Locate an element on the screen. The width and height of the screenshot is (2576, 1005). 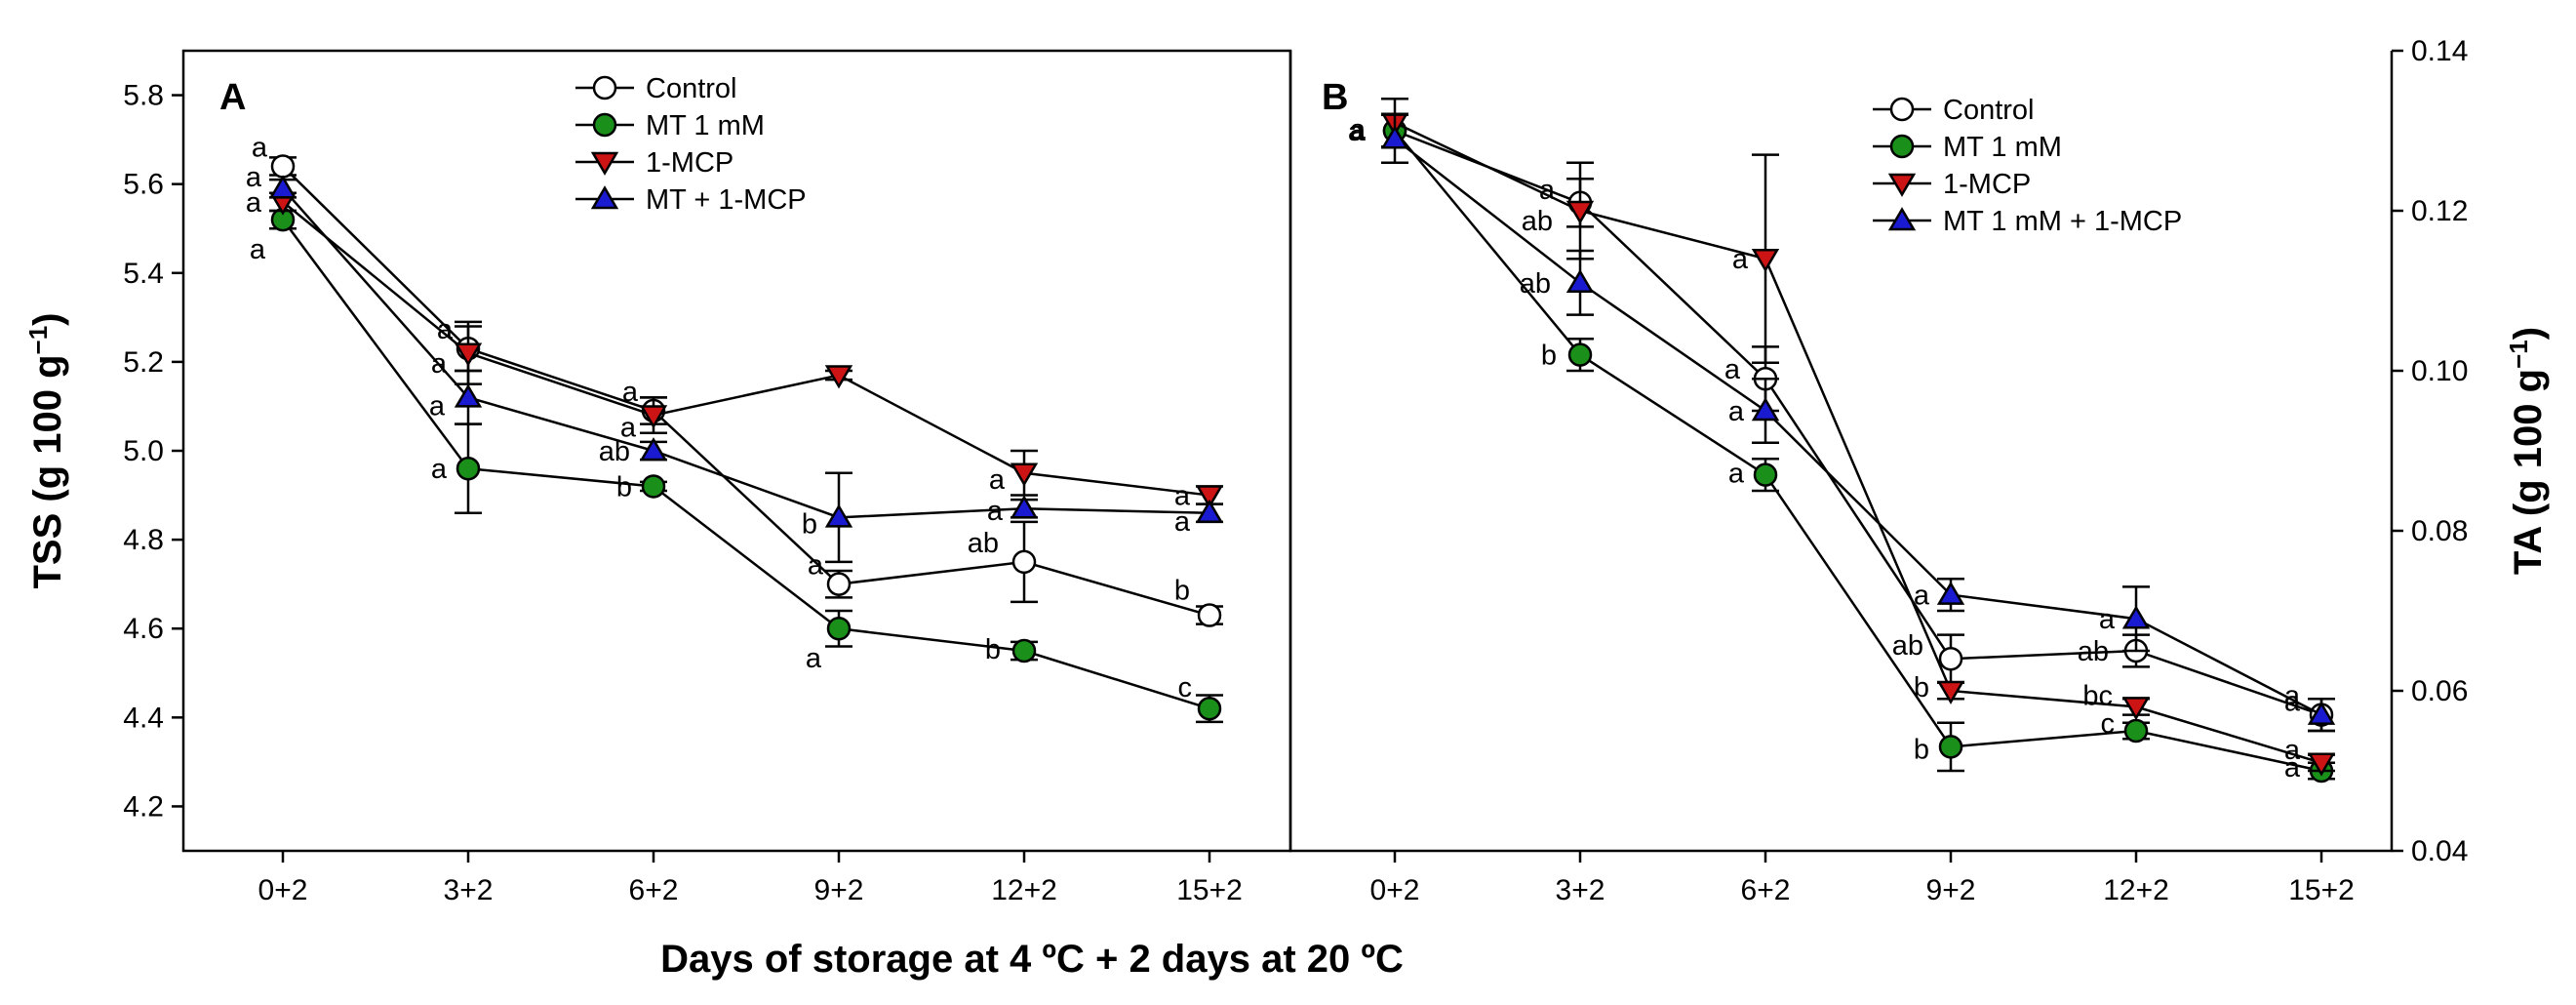
x-tick-label: 15+2 is located at coordinates (1209, 890).